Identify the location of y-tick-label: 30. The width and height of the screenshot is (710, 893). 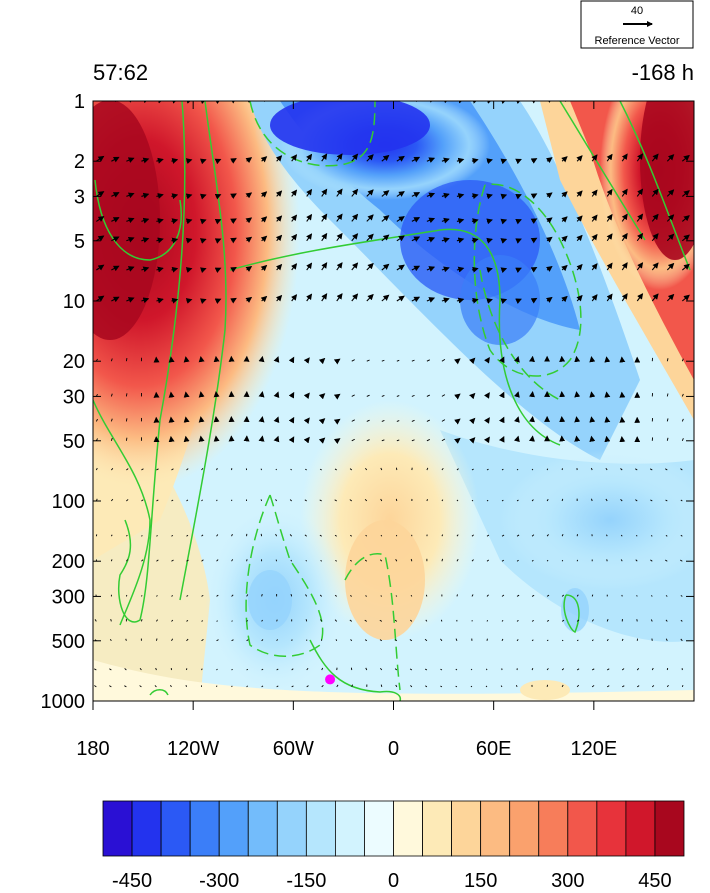
(74, 397).